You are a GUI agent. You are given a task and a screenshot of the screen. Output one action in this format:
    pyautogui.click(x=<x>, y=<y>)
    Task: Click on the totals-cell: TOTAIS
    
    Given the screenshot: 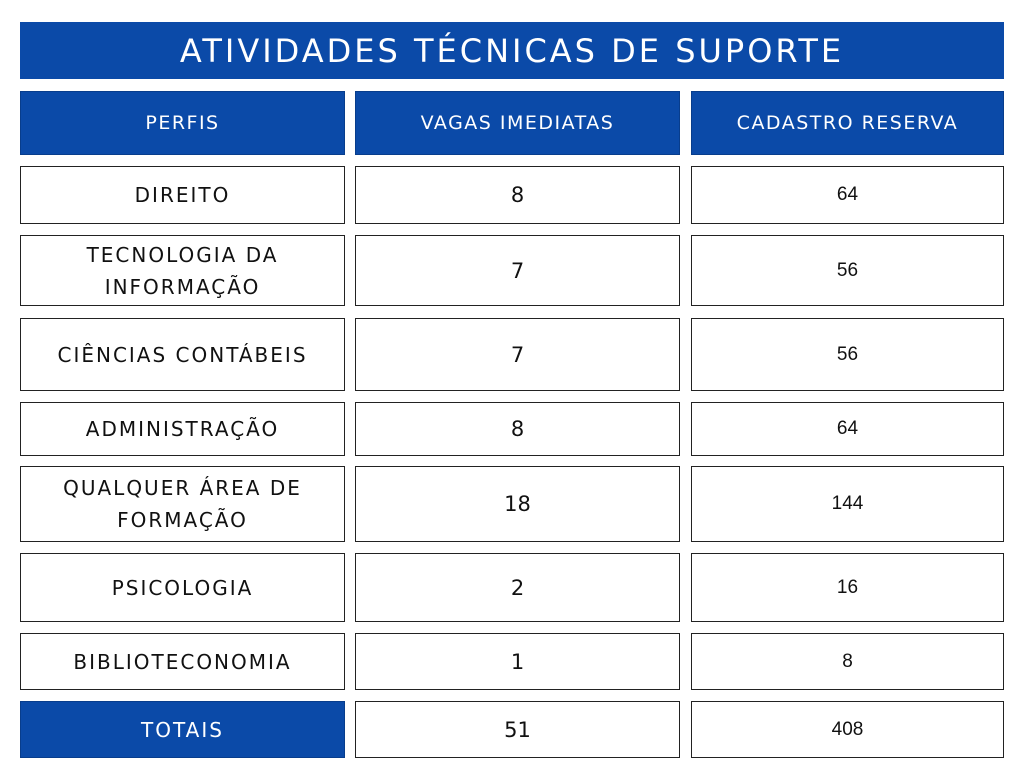 What is the action you would take?
    pyautogui.click(x=182, y=729)
    